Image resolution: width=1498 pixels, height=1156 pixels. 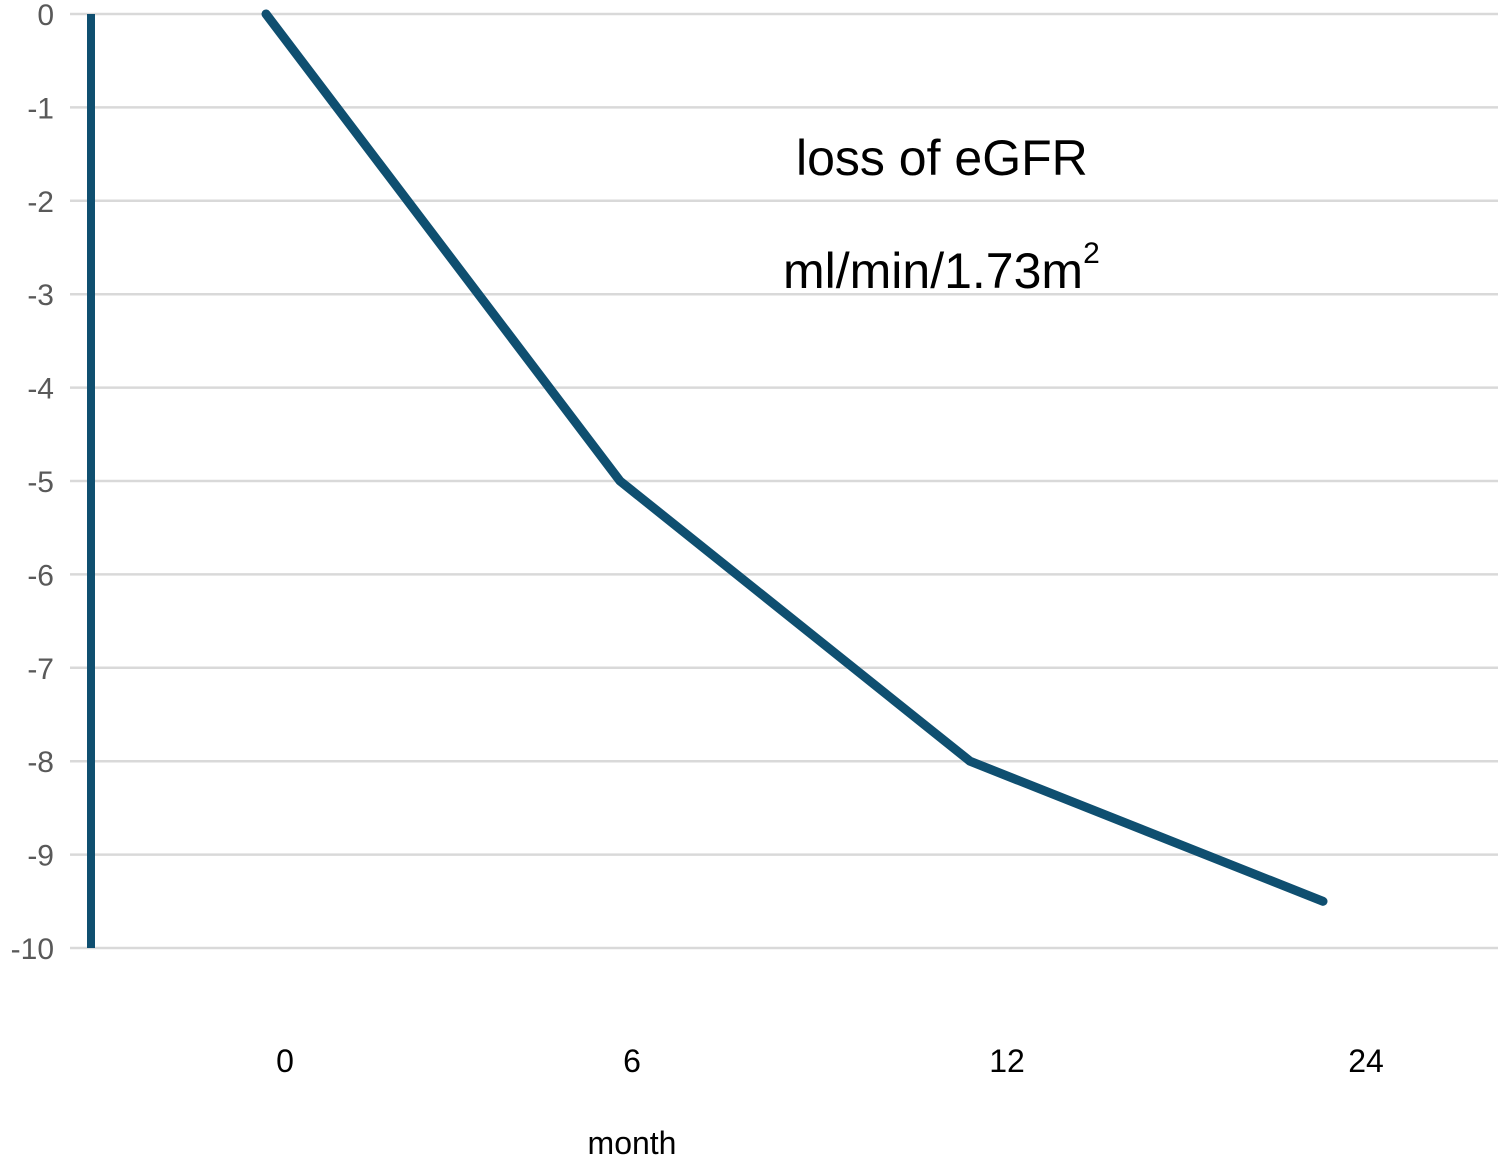 I want to click on y-tick-label: -10, so click(x=32, y=949).